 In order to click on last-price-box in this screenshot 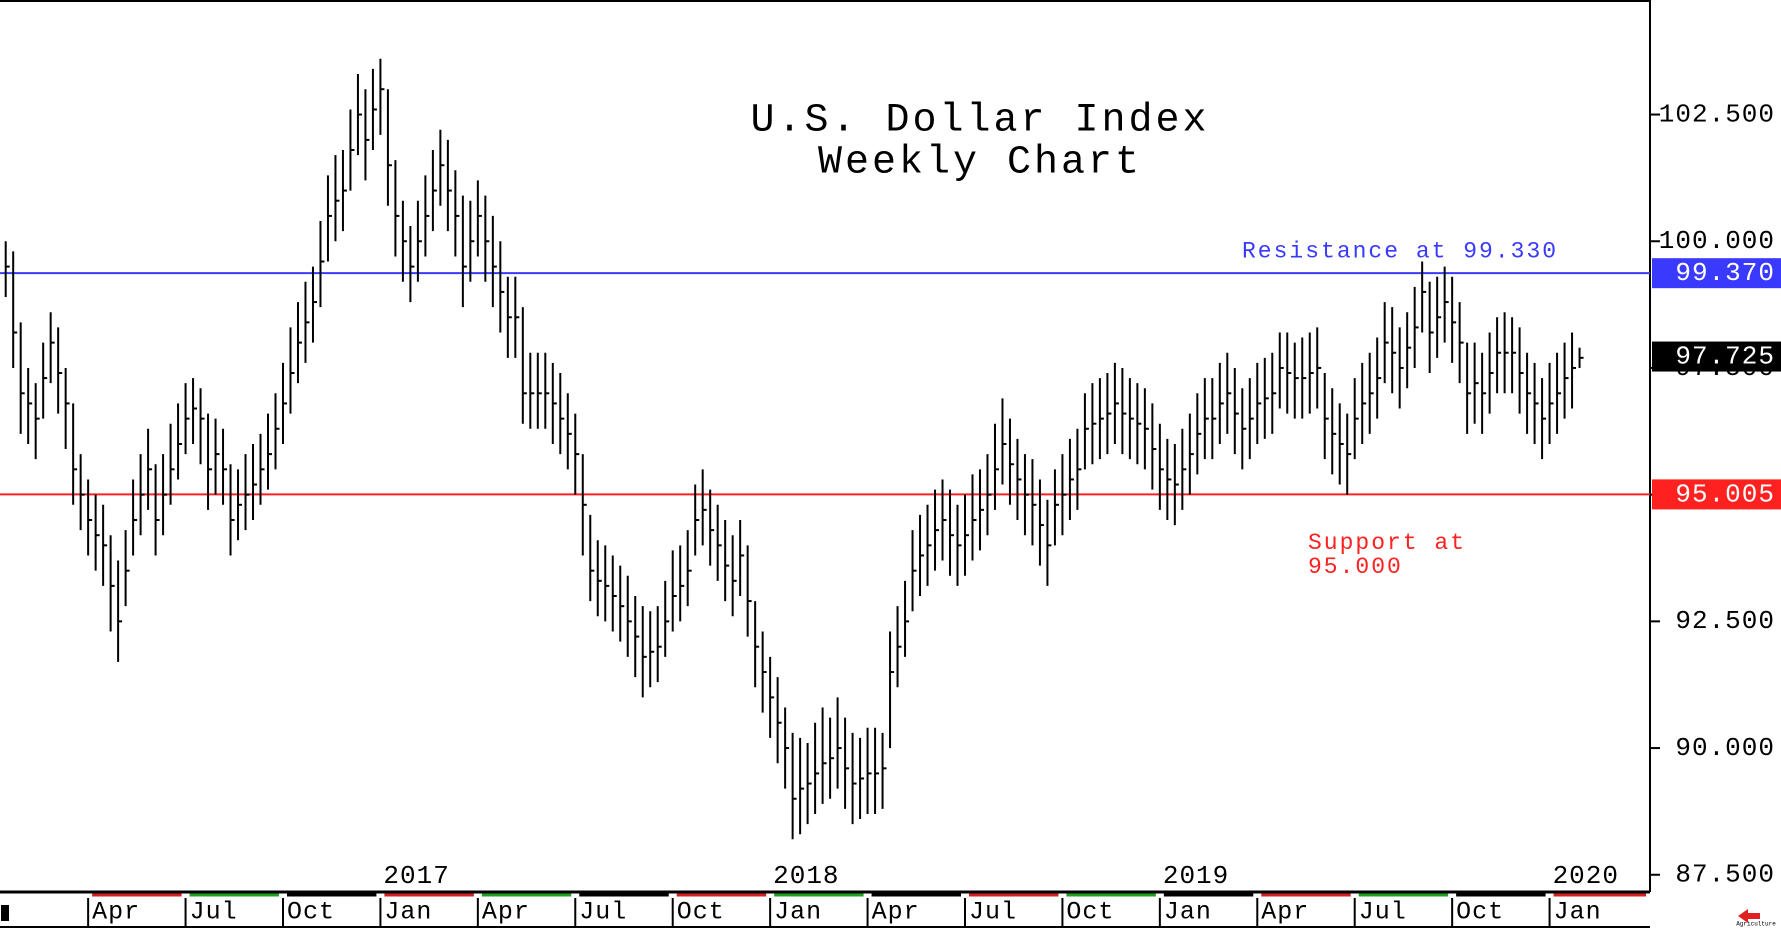, I will do `click(1716, 356)`.